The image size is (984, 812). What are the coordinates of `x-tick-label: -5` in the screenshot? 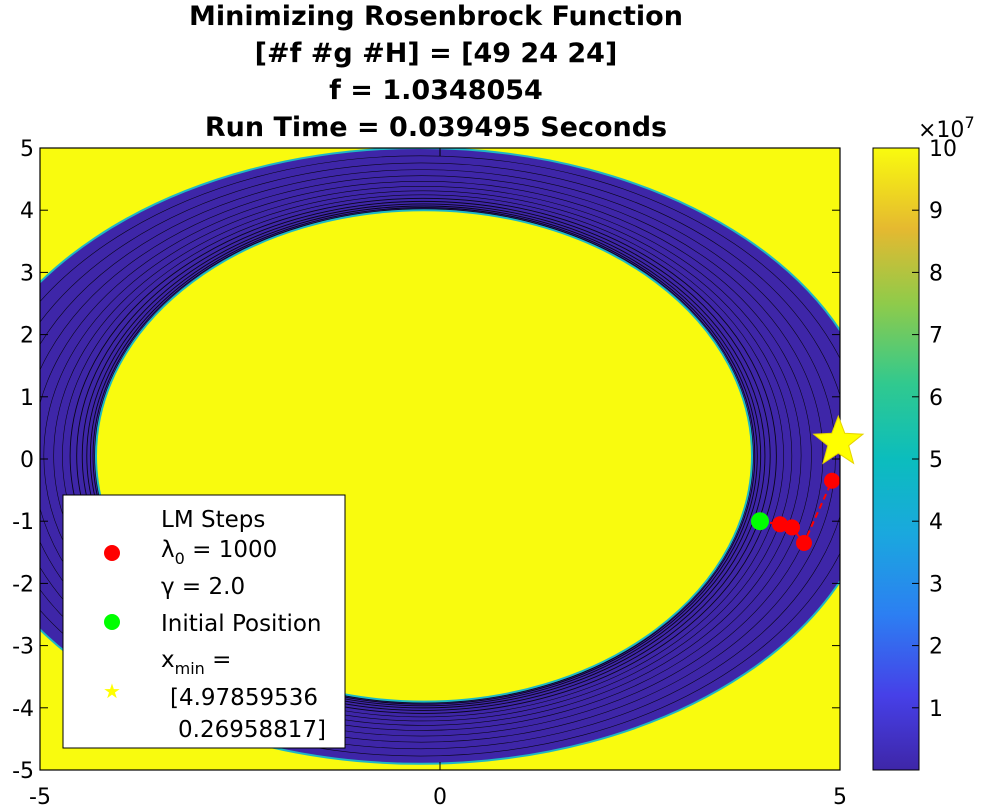 It's located at (40, 797).